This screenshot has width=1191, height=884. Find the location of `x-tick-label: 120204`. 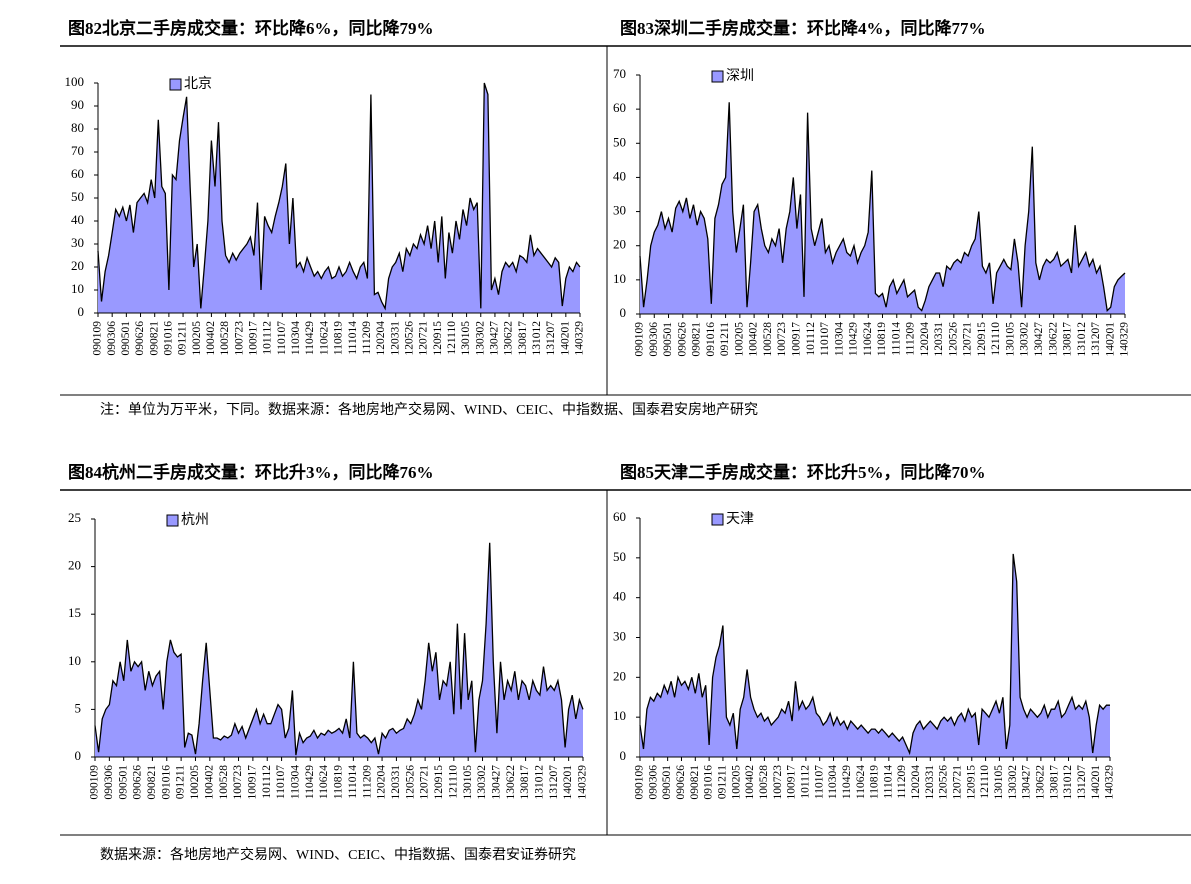

x-tick-label: 120204 is located at coordinates (925, 339).